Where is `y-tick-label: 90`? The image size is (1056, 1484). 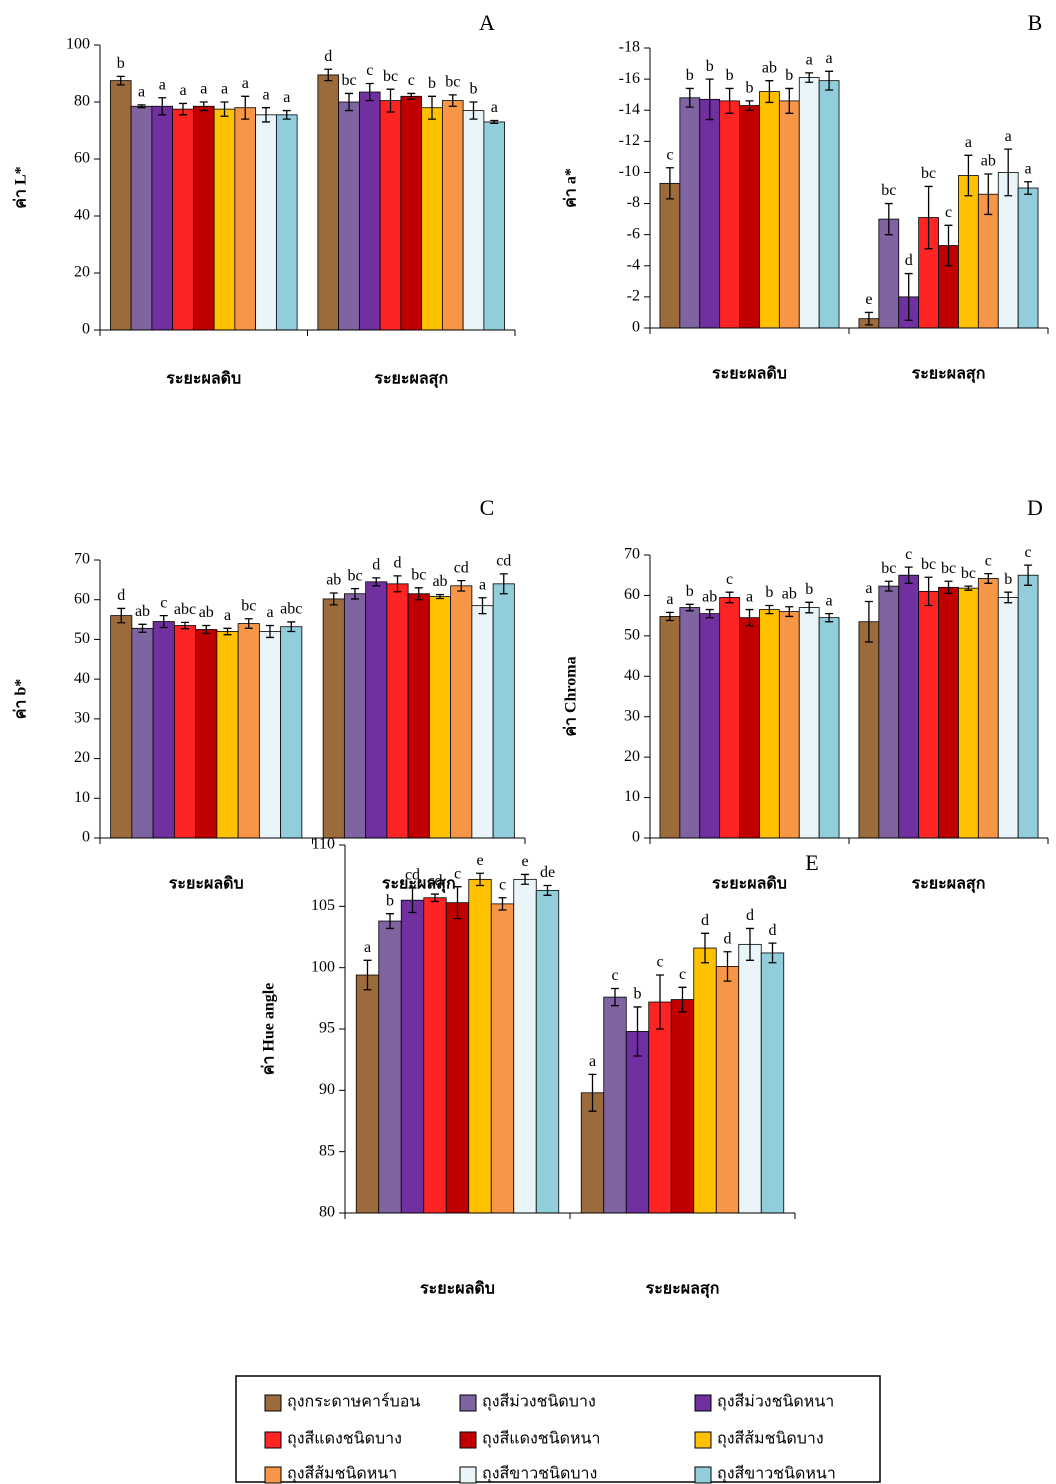
y-tick-label: 90 is located at coordinates (327, 1089).